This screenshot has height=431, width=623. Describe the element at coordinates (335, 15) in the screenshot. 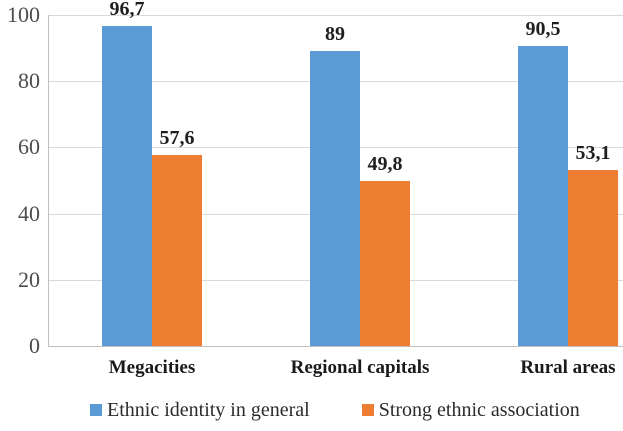

I see `gridline` at that location.